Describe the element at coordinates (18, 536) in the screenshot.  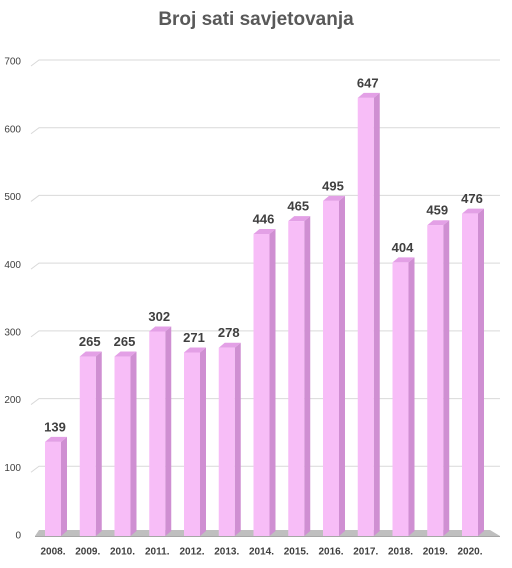
I see `y-tick-label: 0` at that location.